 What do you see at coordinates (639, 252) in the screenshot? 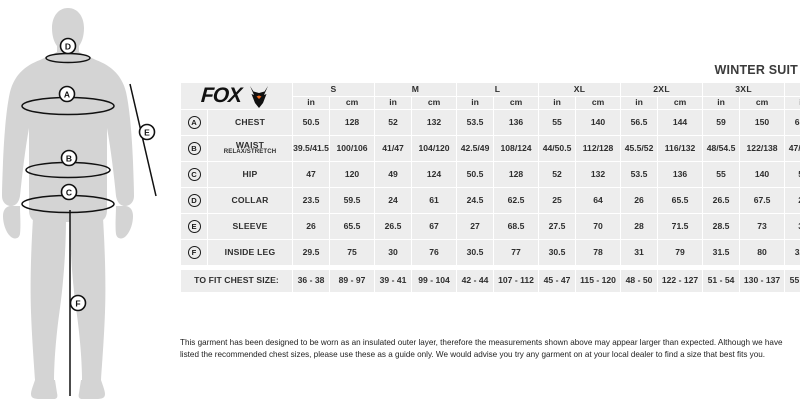
I see `cell-inside-leg-8: 31` at bounding box center [639, 252].